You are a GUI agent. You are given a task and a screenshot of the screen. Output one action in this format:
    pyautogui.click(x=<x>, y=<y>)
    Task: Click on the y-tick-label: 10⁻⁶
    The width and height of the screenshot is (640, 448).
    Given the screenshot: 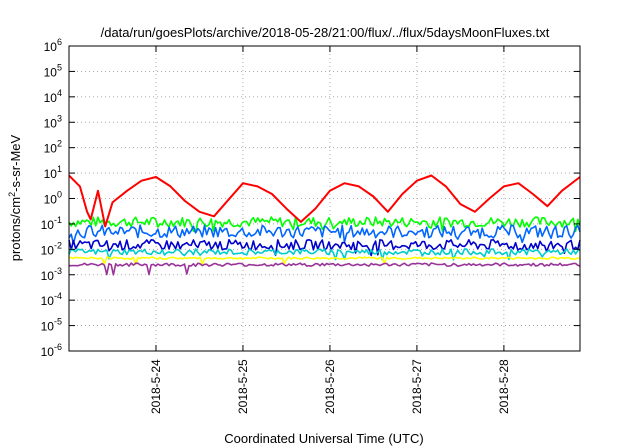 What is the action you would take?
    pyautogui.click(x=51, y=350)
    